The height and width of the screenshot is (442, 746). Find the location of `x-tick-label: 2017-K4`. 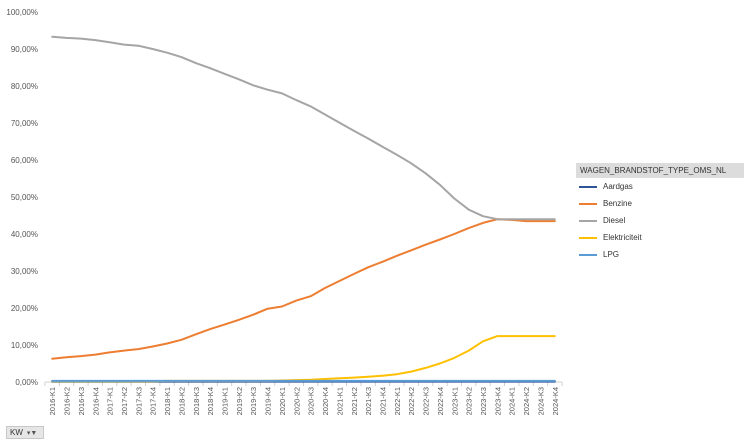

x-tick-label: 2017-K4 is located at coordinates (153, 401).